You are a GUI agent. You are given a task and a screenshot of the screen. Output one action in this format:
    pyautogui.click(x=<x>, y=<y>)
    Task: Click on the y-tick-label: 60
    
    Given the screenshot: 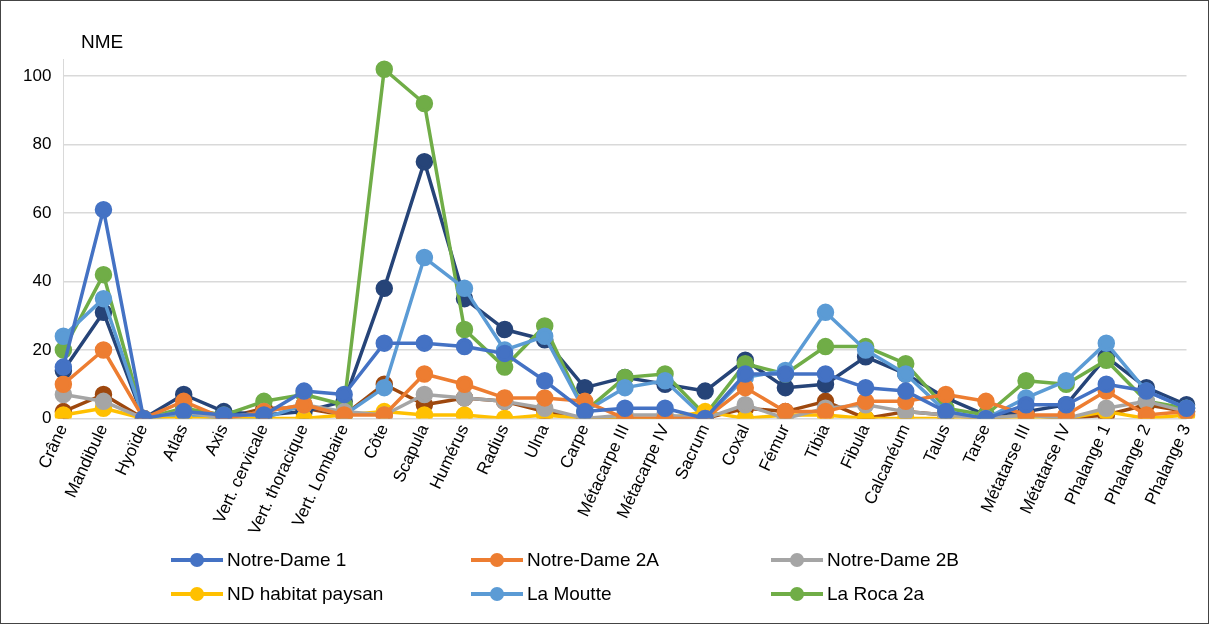 What is the action you would take?
    pyautogui.click(x=42, y=212)
    